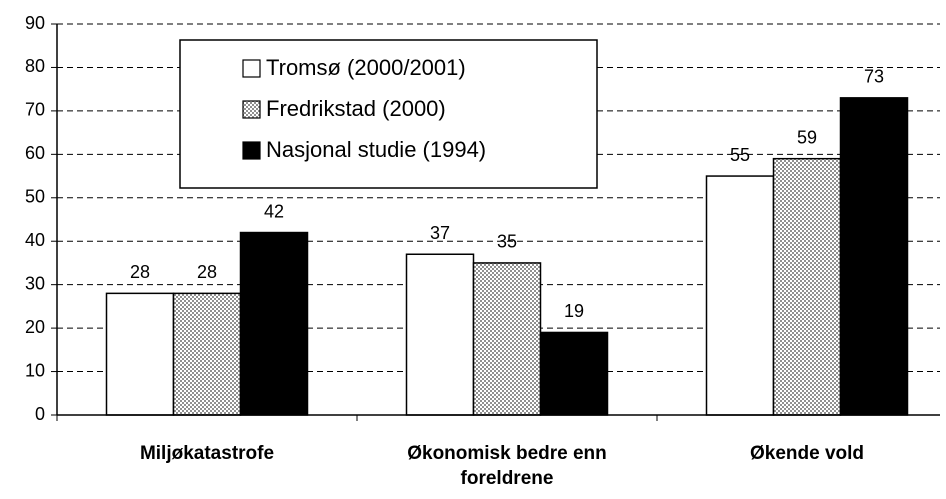  I want to click on y-tick-label: 50, so click(35, 197).